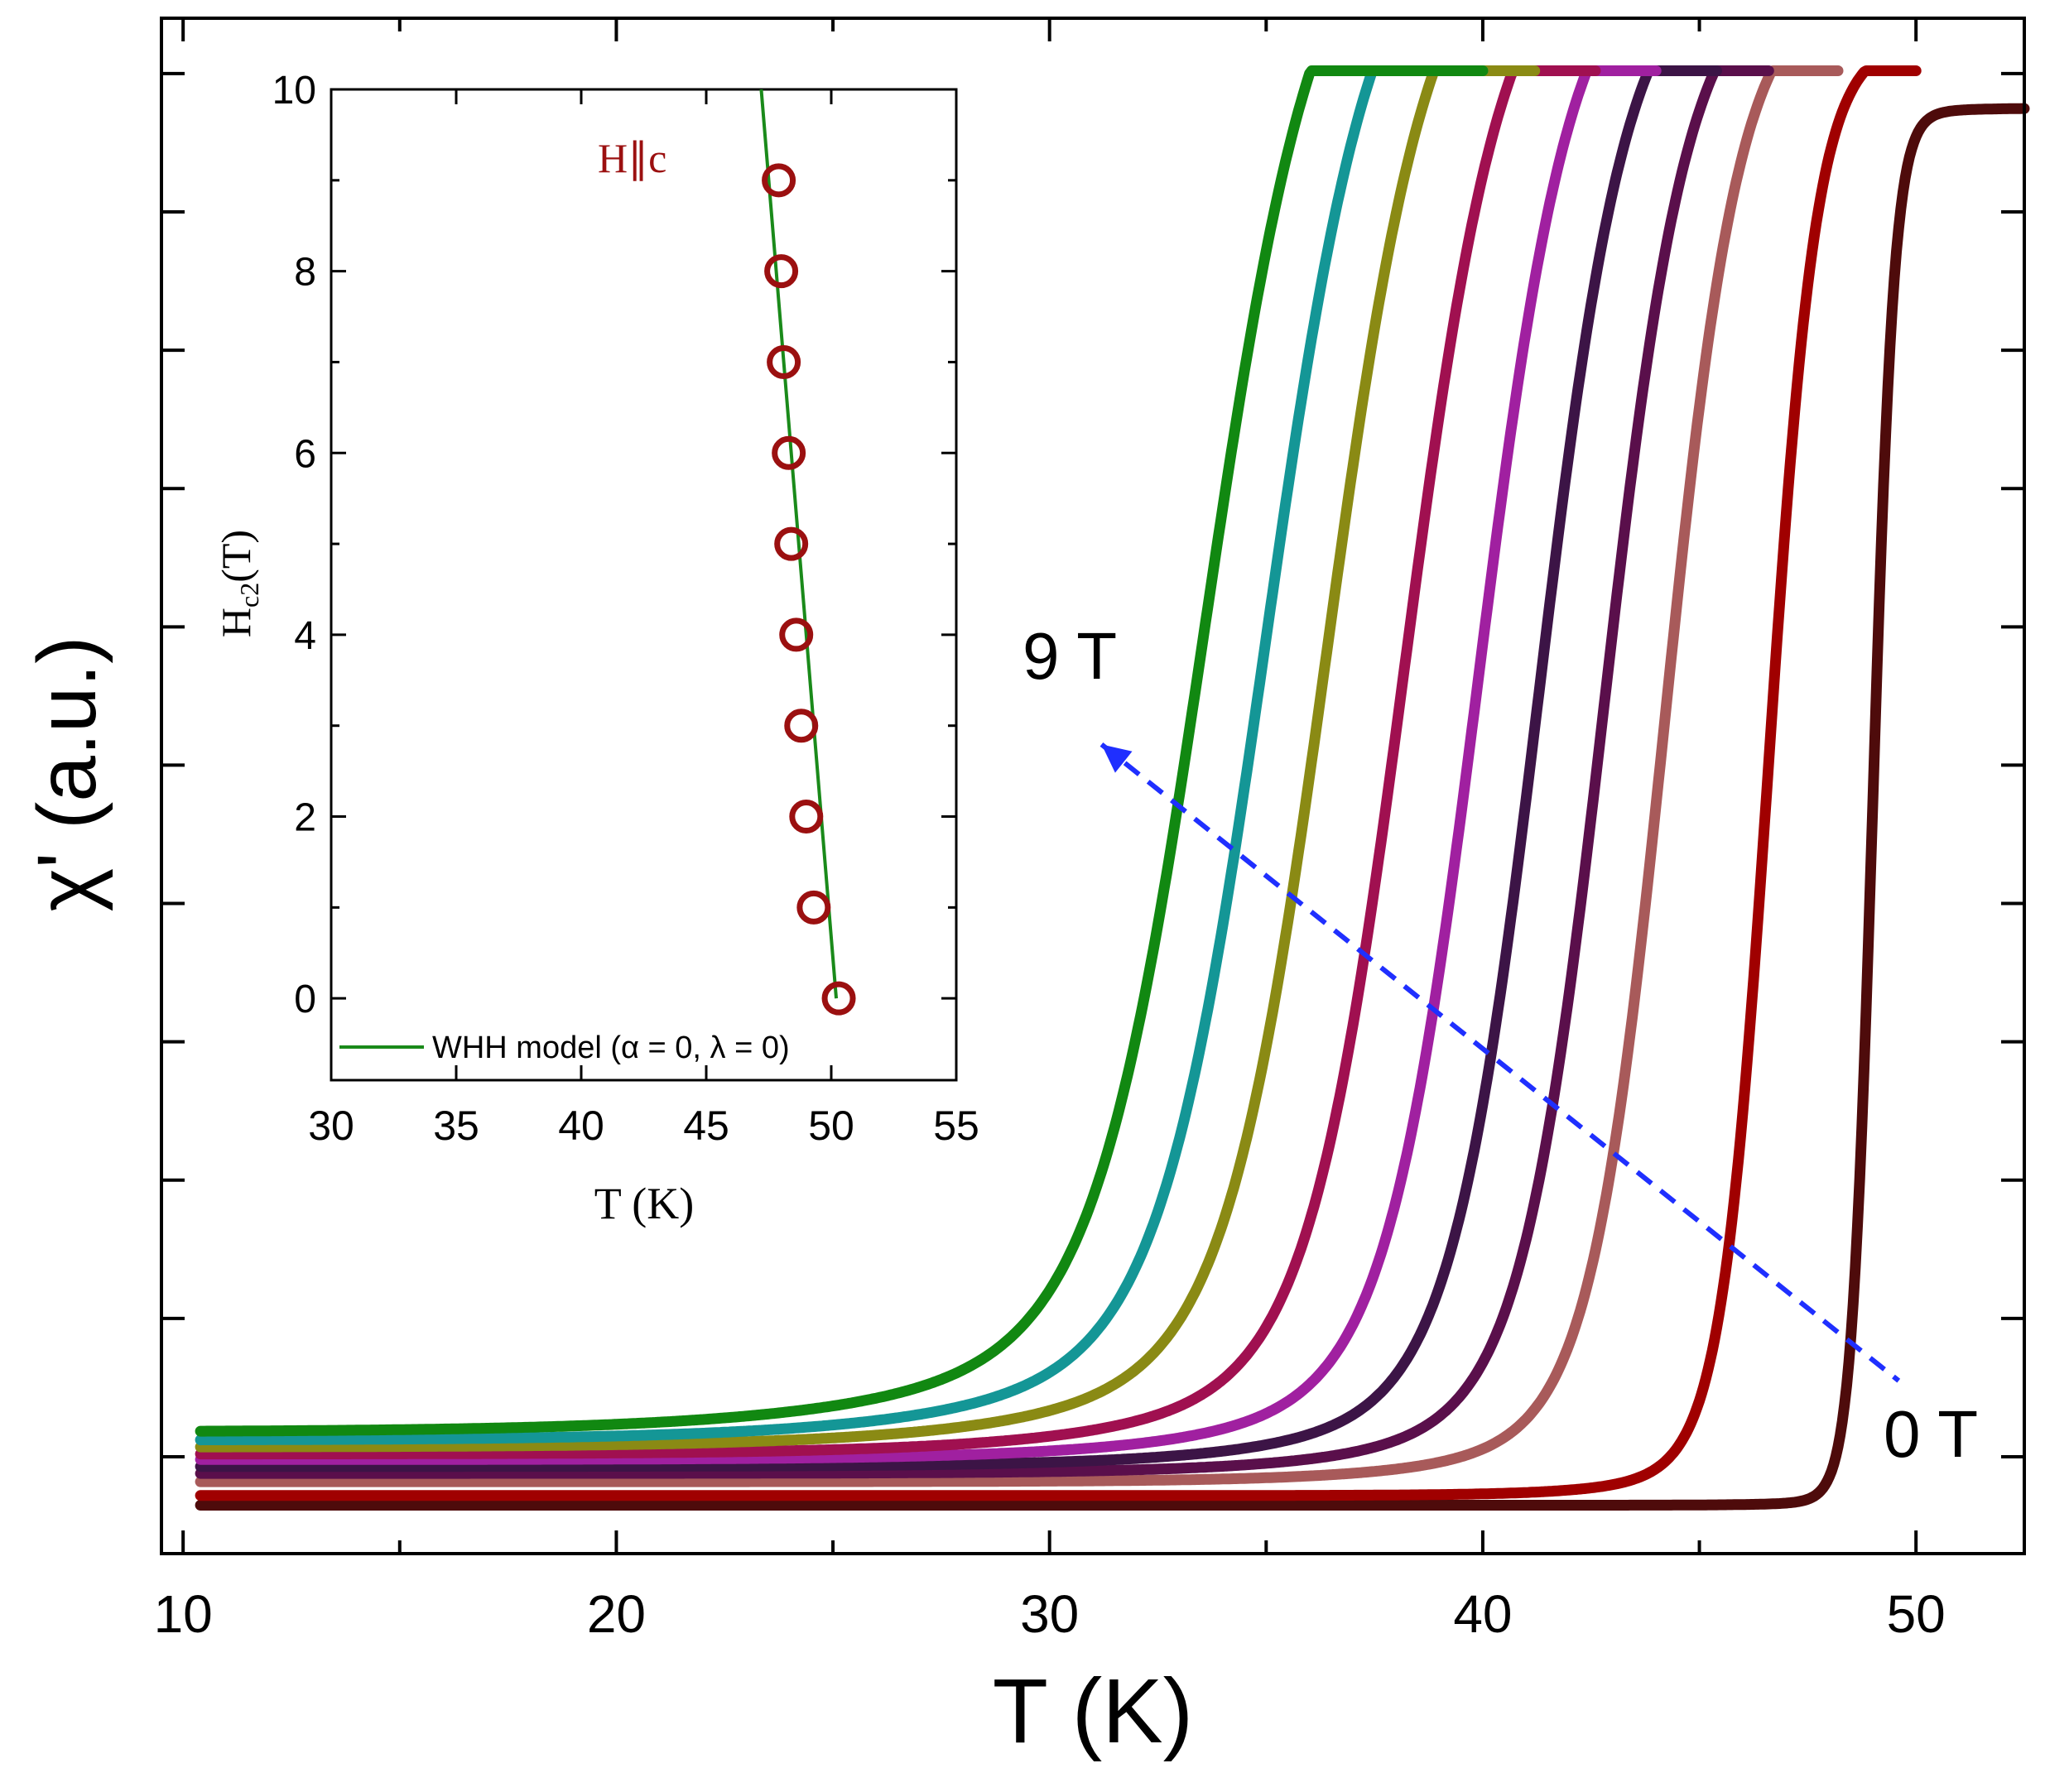 This screenshot has height=1792, width=2045. Describe the element at coordinates (305, 999) in the screenshot. I see `inset-y-tick-label: 0` at that location.